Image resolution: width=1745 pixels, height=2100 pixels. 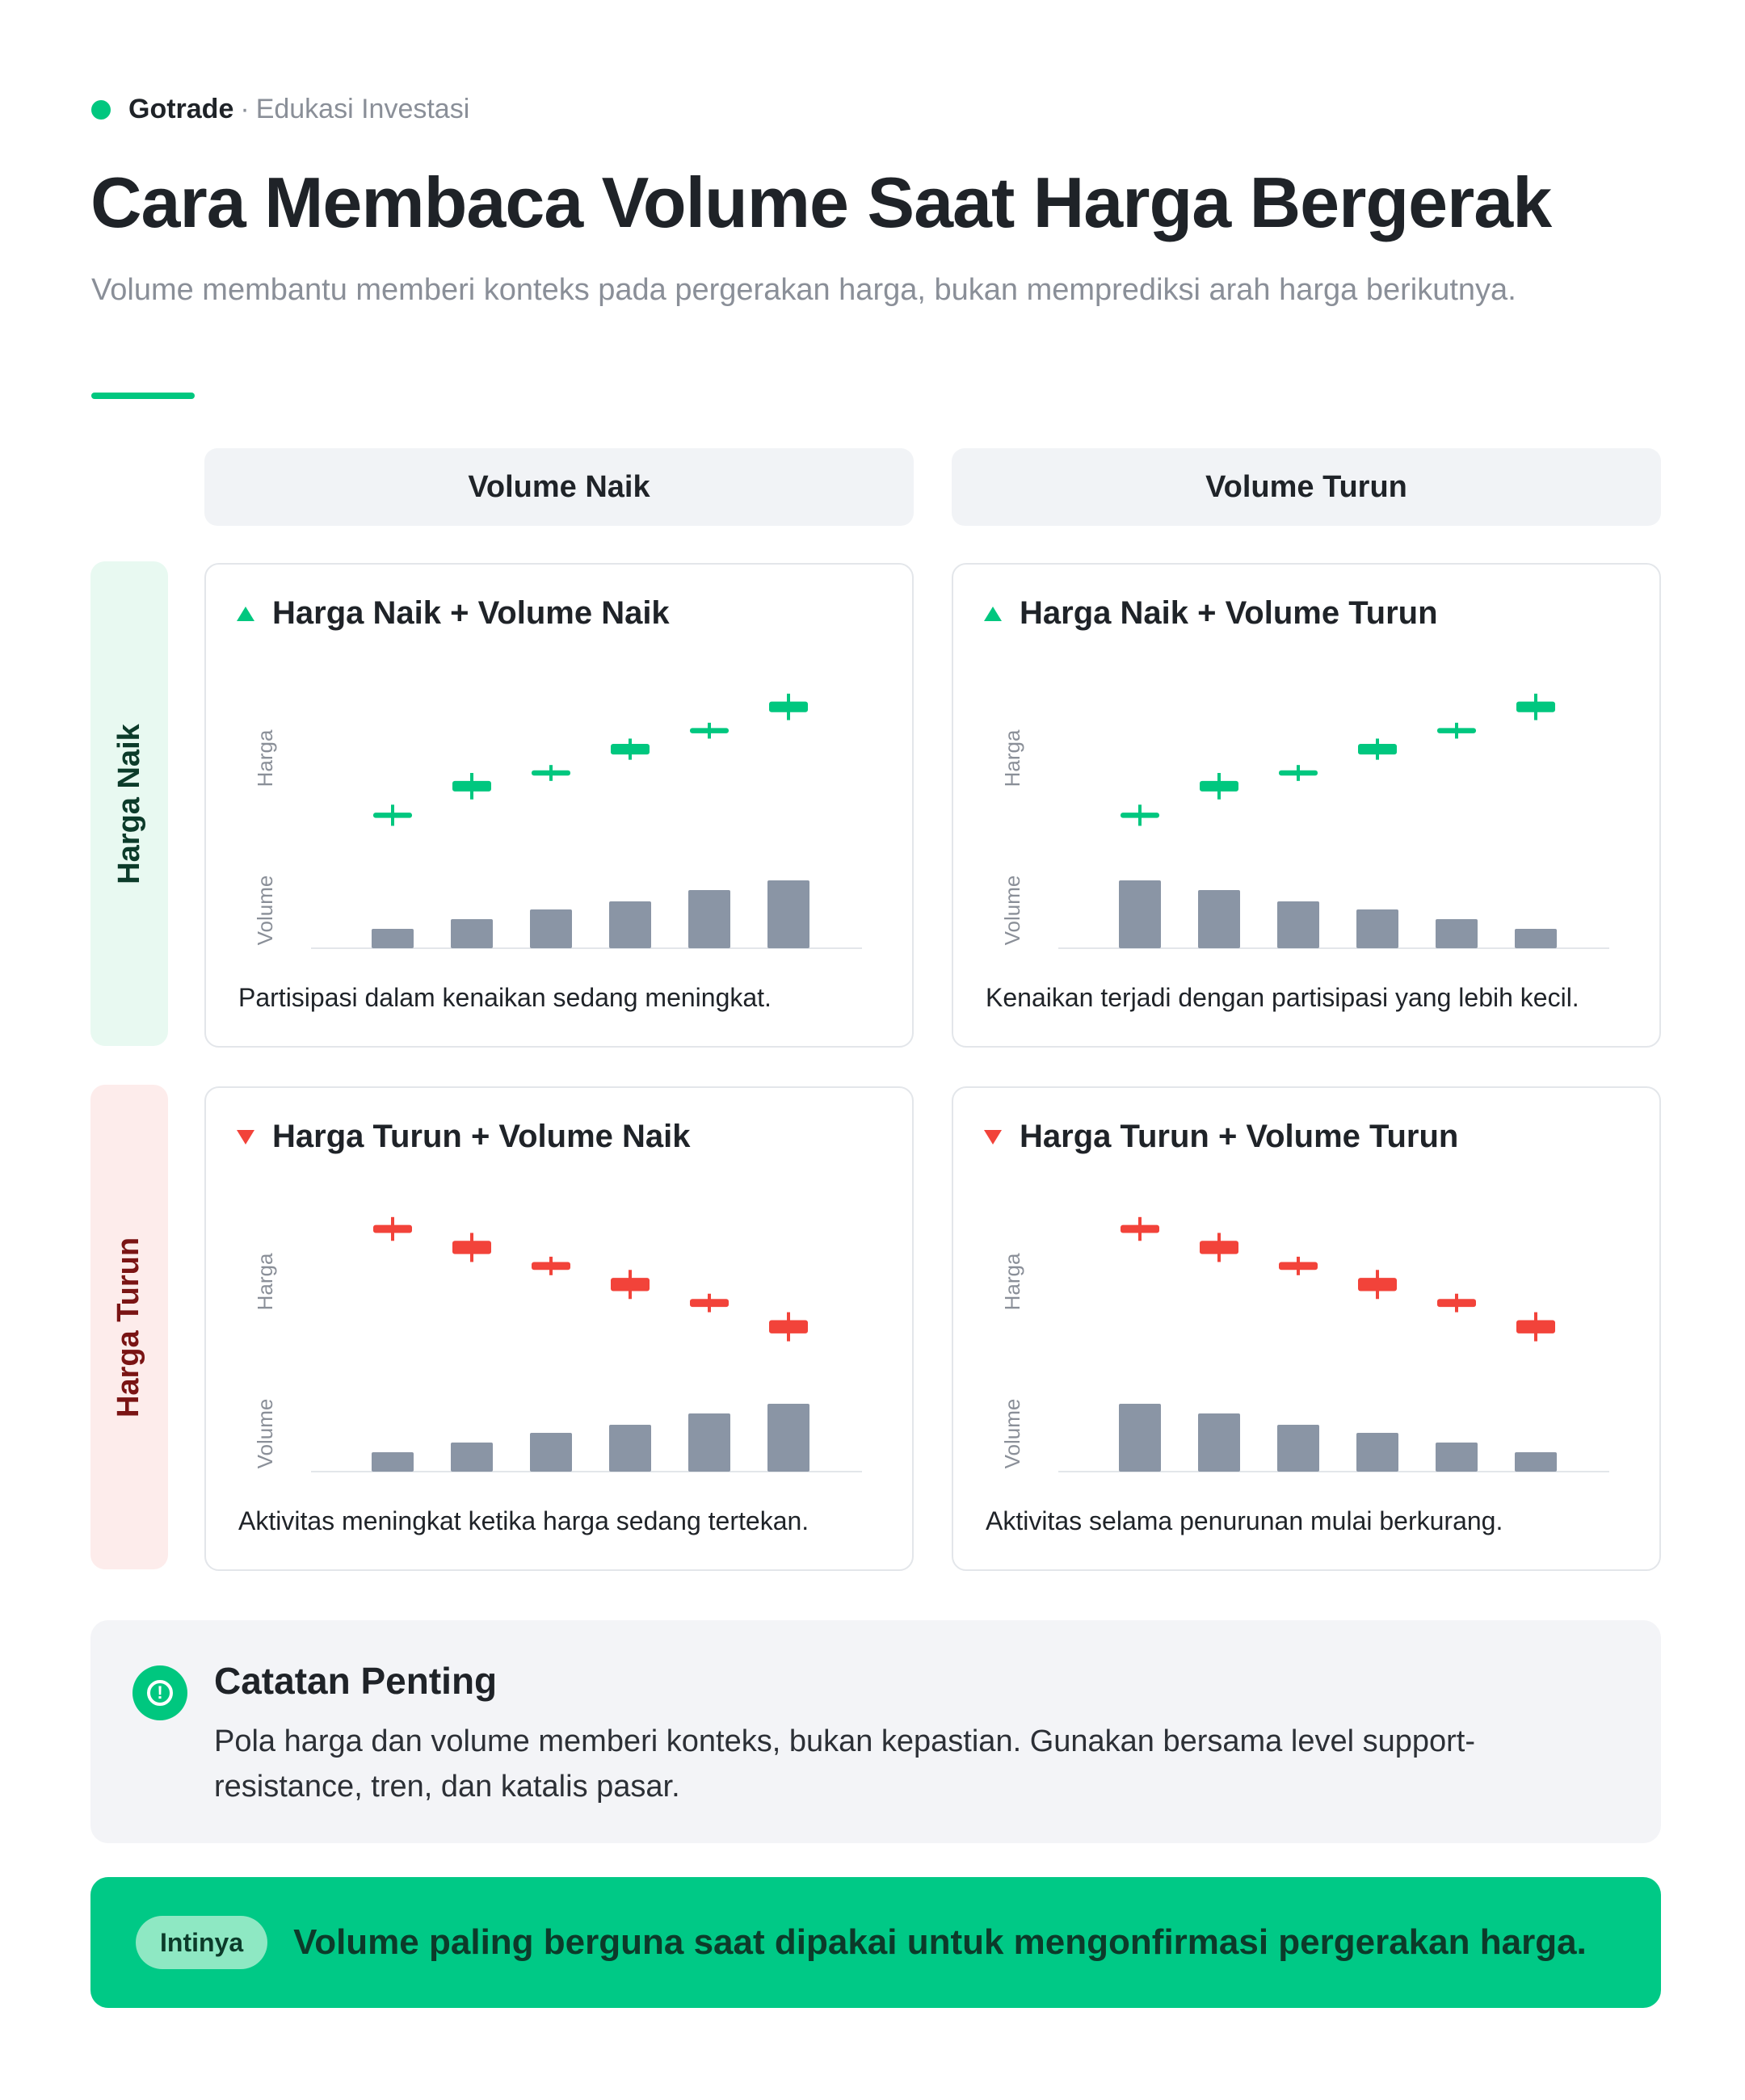 I want to click on note-title: Catatan Penting, so click(x=356, y=1681).